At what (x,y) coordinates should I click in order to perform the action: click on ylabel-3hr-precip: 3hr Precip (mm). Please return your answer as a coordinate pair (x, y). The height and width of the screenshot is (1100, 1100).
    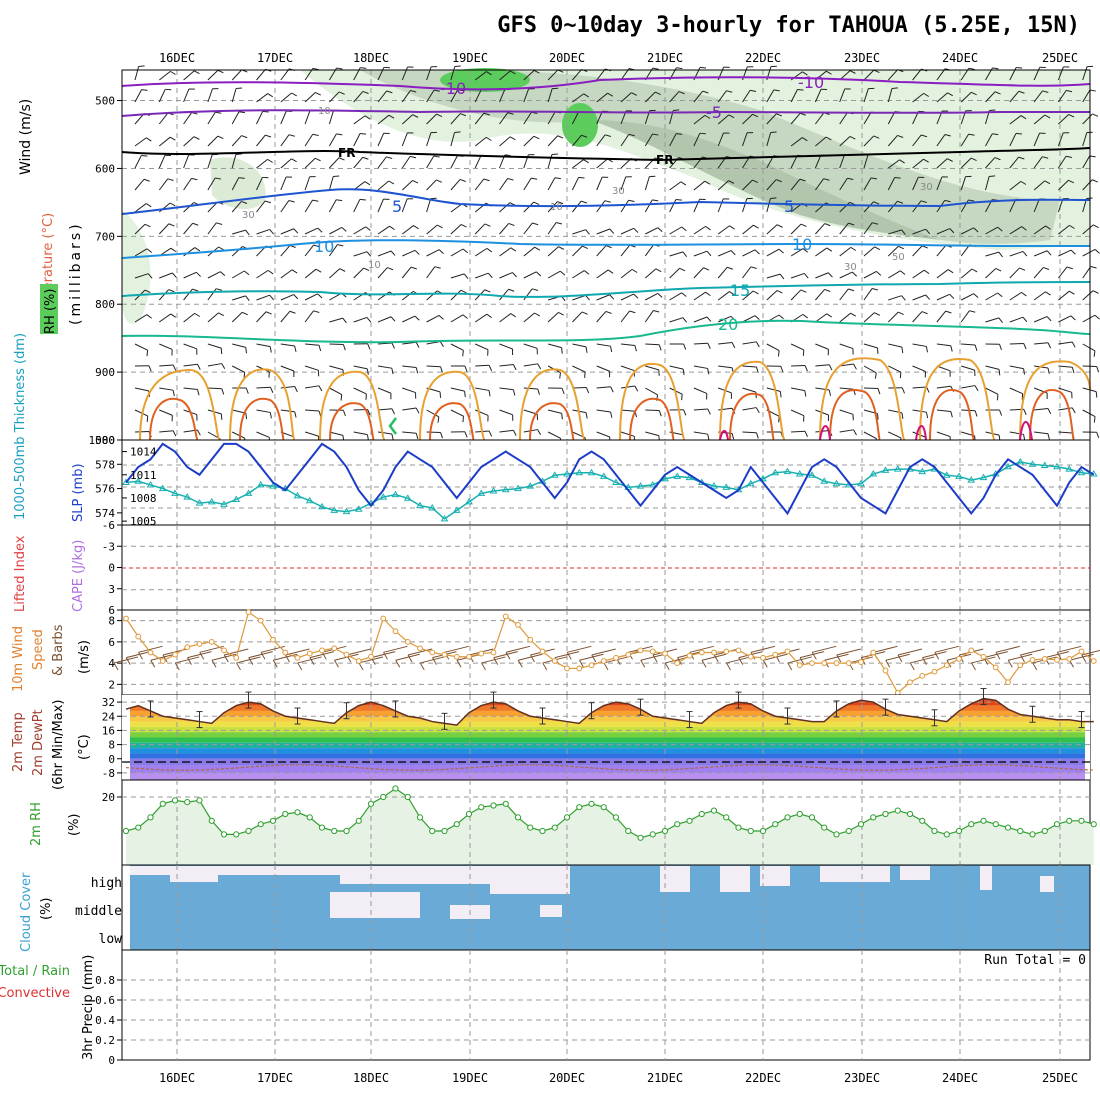
    Looking at the image, I should click on (88, 1007).